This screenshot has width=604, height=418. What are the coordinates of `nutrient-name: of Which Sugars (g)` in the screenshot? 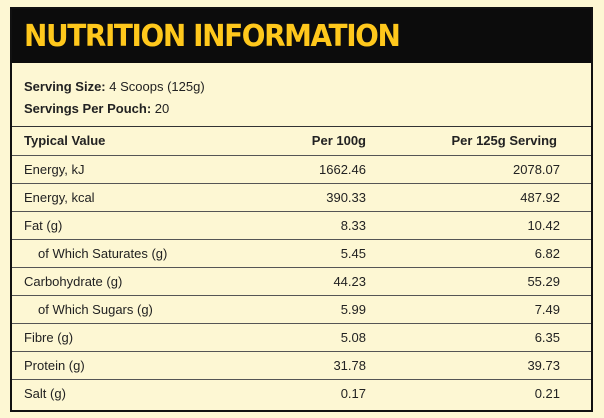 It's located at (121, 309).